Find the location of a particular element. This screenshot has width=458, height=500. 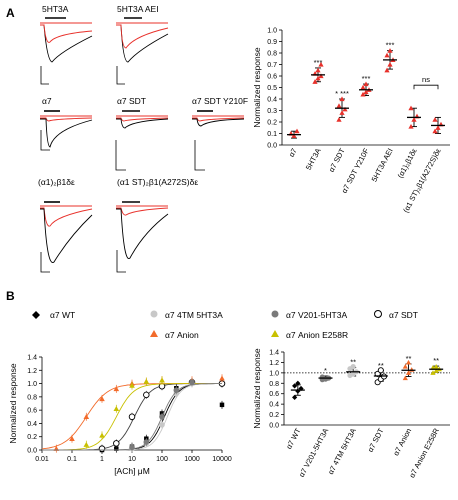

legend-item-a7-sdt: α7 SDT is located at coordinates (396, 315).